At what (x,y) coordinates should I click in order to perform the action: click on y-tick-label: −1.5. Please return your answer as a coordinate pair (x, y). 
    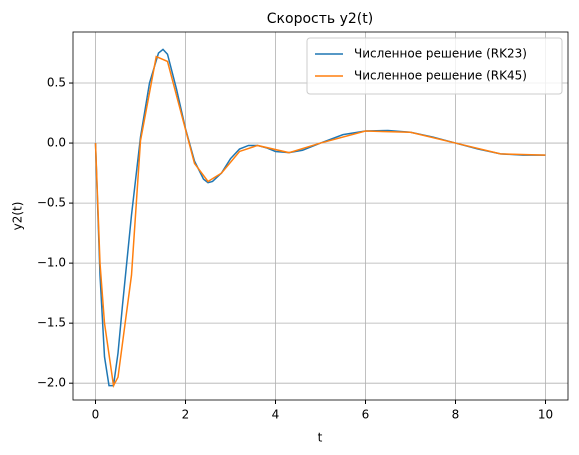
    Looking at the image, I should click on (51, 323).